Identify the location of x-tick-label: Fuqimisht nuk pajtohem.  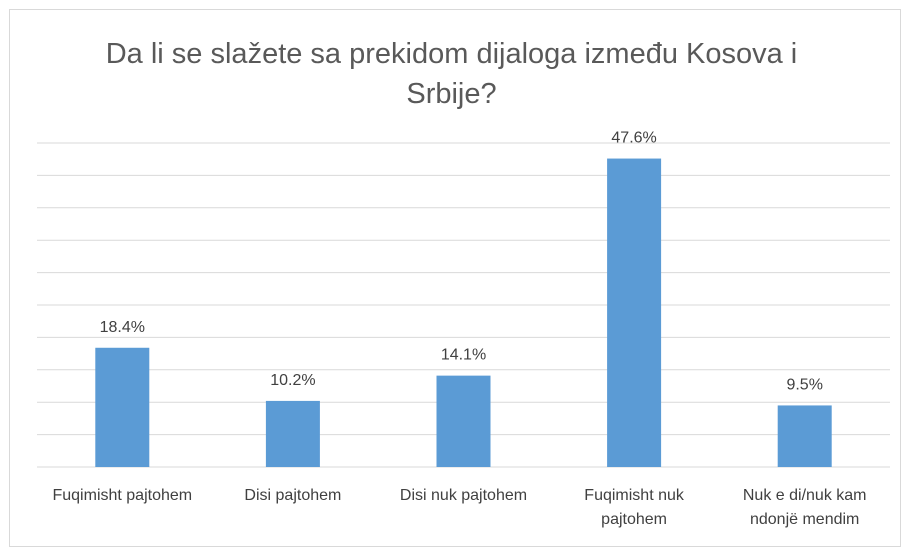
(634, 507).